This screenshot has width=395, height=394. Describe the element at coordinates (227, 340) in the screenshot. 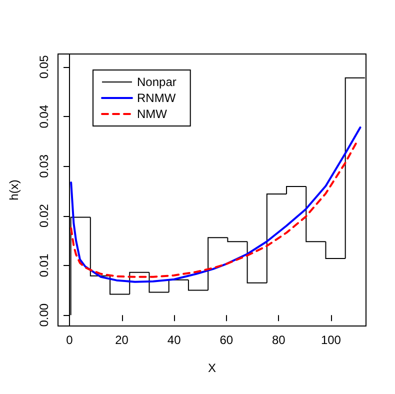

I see `x-tick-label: 60` at that location.